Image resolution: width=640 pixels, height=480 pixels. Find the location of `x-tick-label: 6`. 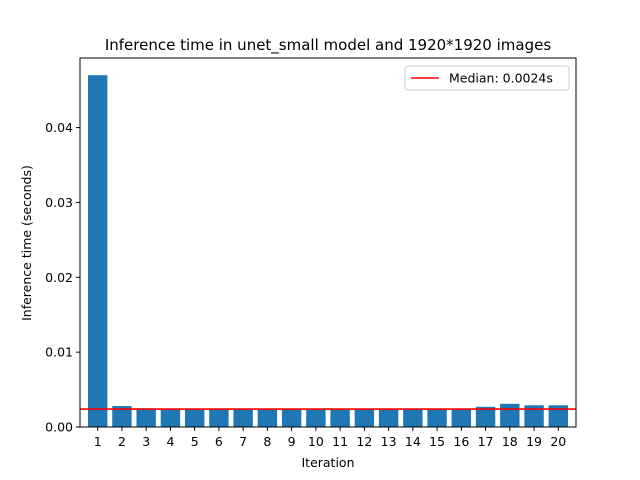

x-tick-label: 6 is located at coordinates (219, 441).